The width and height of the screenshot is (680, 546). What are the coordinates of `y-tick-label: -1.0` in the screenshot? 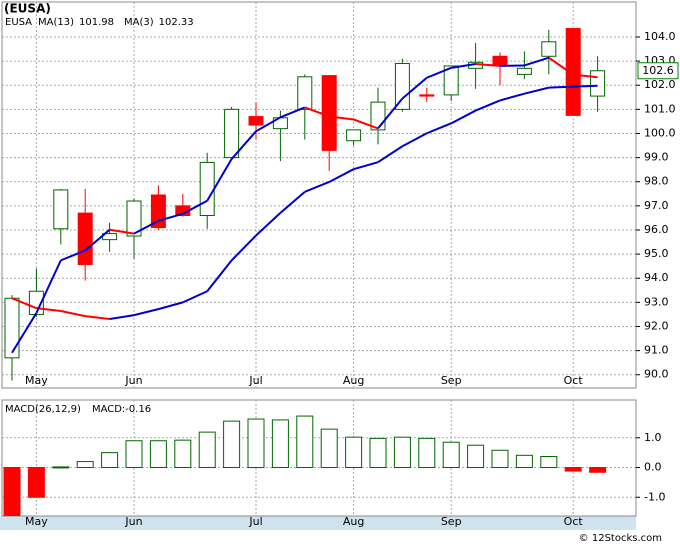 It's located at (654, 496).